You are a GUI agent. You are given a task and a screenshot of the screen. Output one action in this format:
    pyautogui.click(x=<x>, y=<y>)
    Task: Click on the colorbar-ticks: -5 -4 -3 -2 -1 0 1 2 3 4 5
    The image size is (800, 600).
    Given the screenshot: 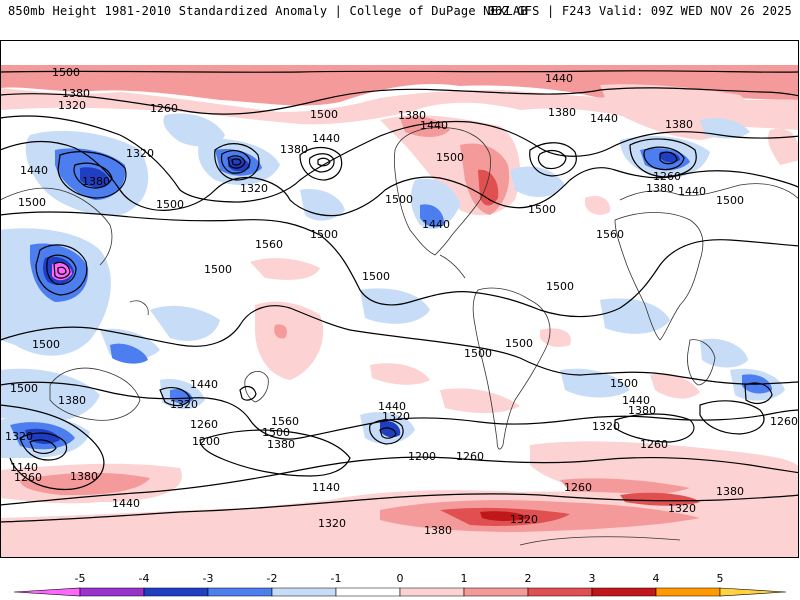 What is the action you would take?
    pyautogui.click(x=399, y=578)
    